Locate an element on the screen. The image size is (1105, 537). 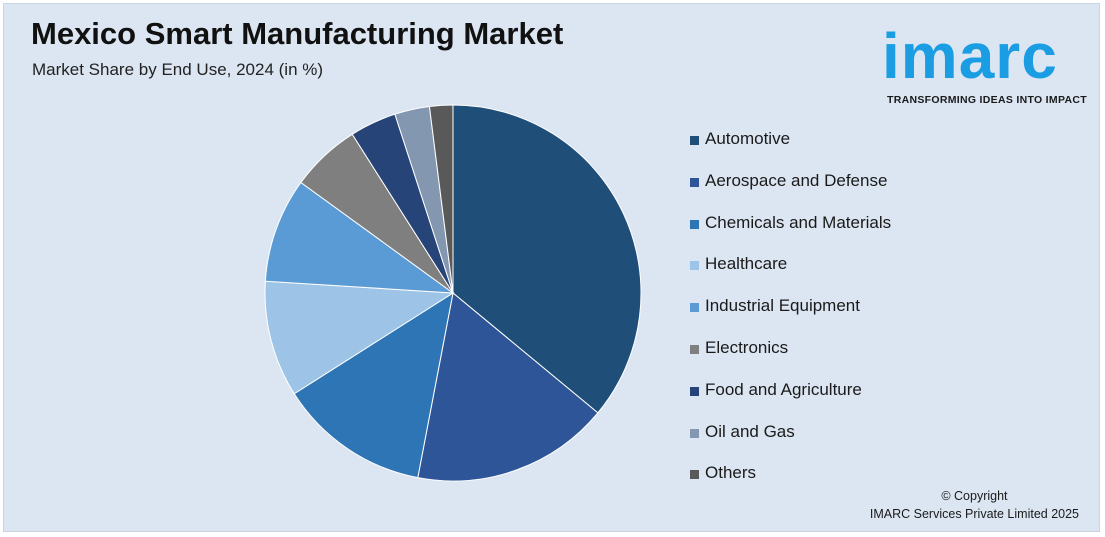
legend-label: Industrial Equipment is located at coordinates (782, 306).